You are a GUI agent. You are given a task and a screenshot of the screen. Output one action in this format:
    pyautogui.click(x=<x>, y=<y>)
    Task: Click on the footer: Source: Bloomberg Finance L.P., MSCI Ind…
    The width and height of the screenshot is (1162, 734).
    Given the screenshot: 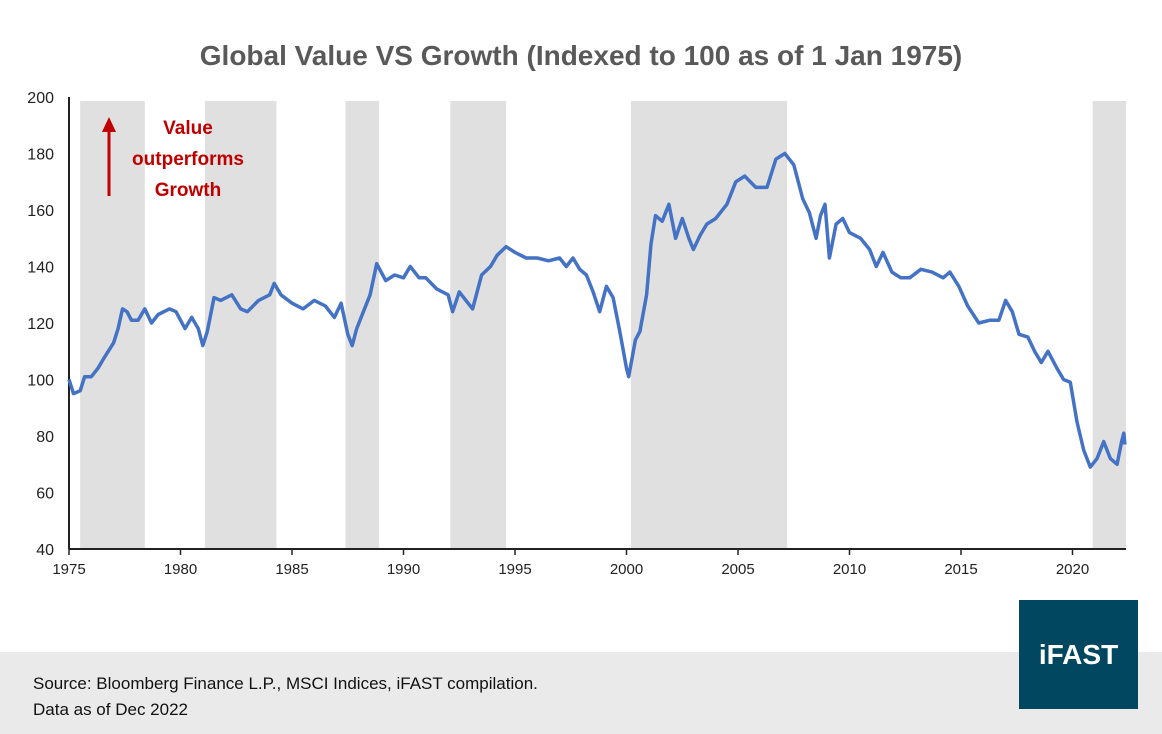 What is the action you would take?
    pyautogui.click(x=581, y=693)
    